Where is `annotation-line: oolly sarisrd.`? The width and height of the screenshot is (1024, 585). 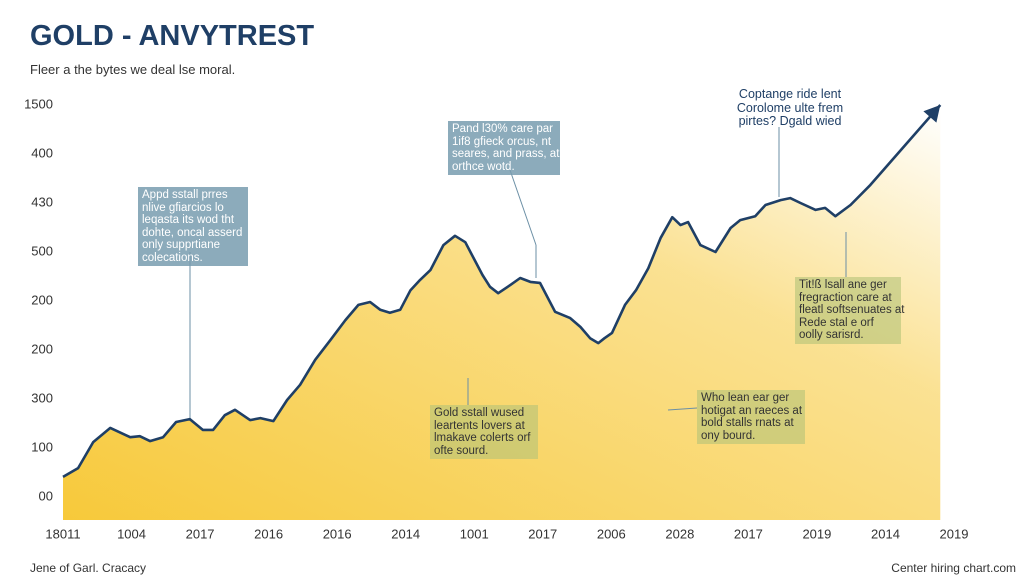 annotation-line: oolly sarisrd. is located at coordinates (831, 335).